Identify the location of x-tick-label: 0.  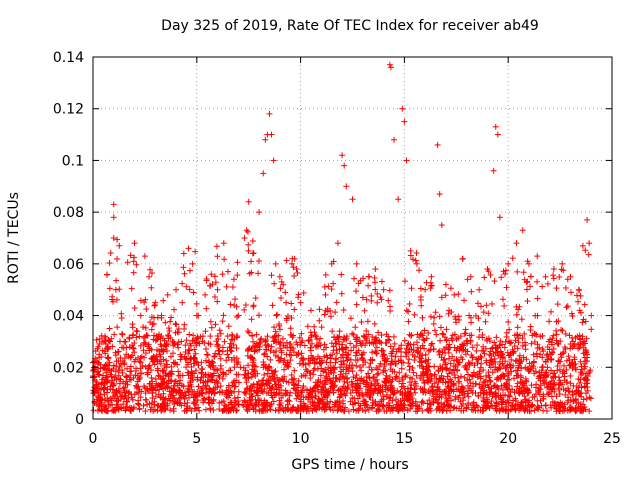
(93, 439).